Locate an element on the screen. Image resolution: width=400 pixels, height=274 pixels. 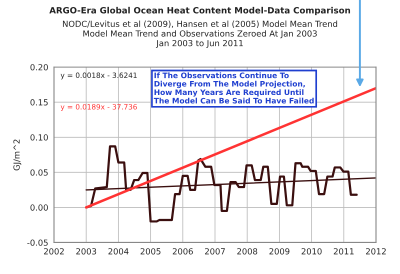
y-tick-label: 0.05 is located at coordinates (39, 172).